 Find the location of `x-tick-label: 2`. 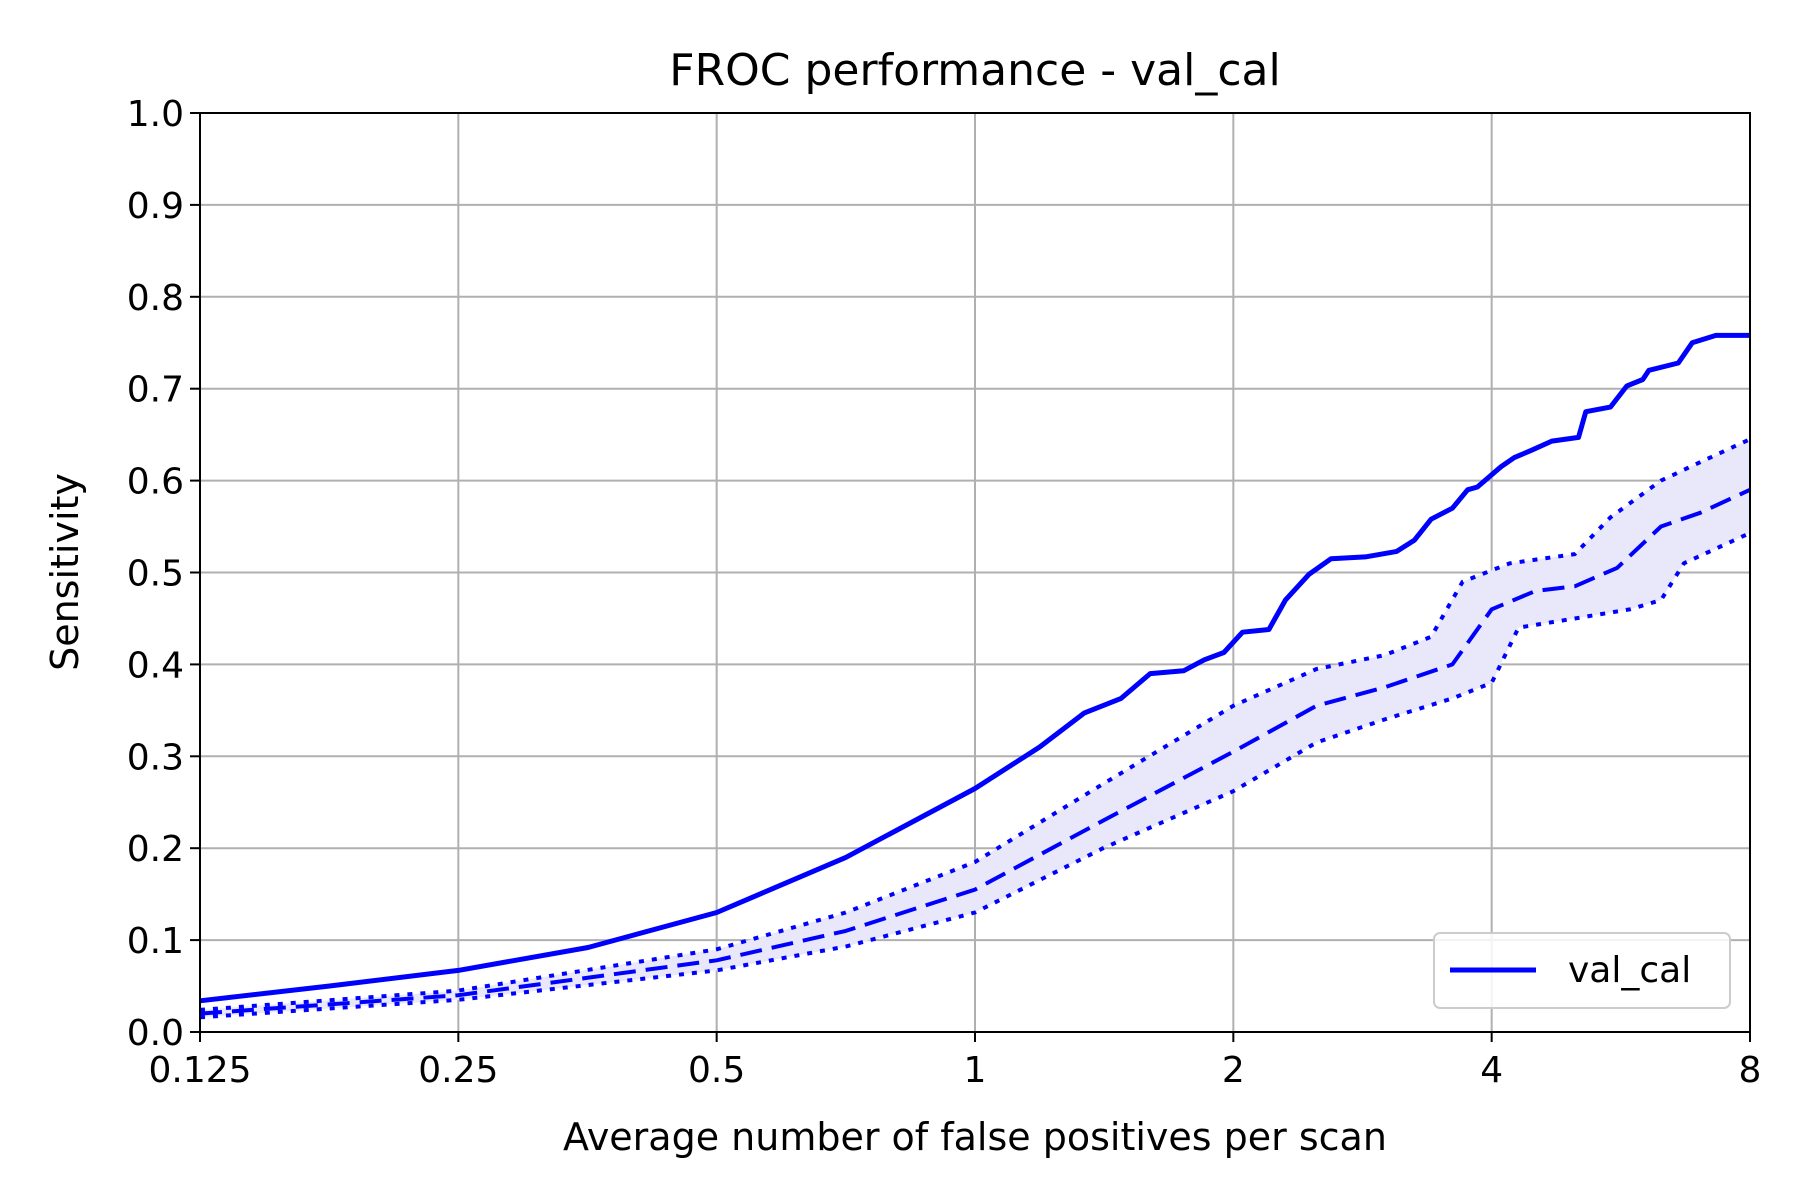

x-tick-label: 2 is located at coordinates (1233, 1070).